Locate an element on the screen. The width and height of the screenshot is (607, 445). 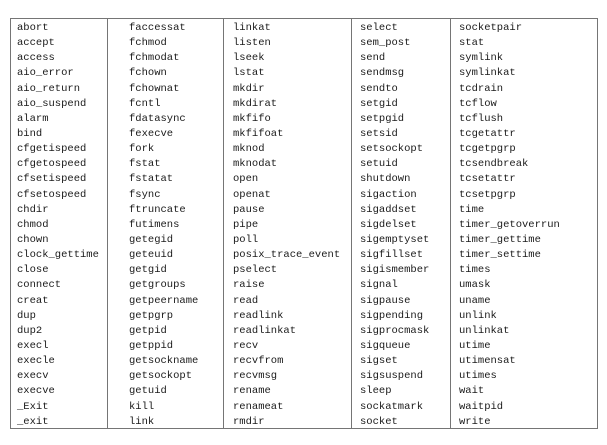
function-name: read is located at coordinates (246, 300).